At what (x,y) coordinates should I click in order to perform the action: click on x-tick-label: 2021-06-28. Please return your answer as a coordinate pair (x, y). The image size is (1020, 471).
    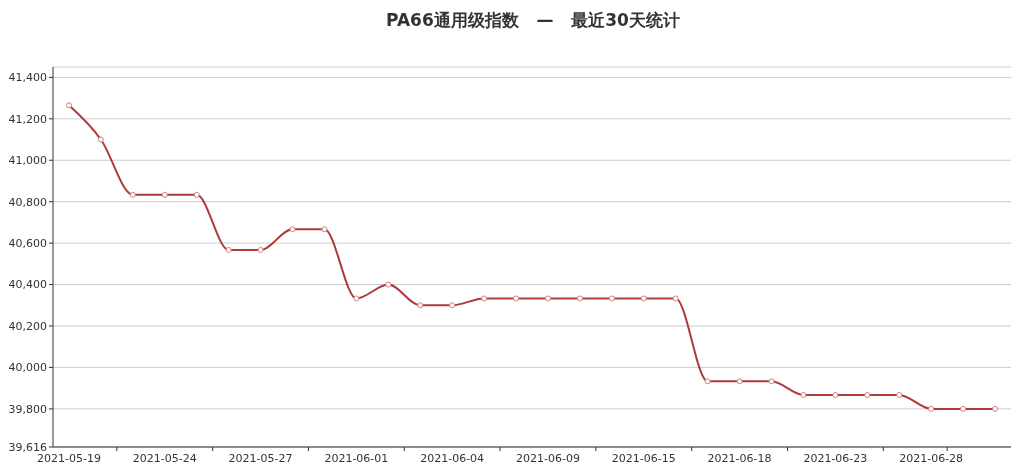
    Looking at the image, I should click on (931, 458).